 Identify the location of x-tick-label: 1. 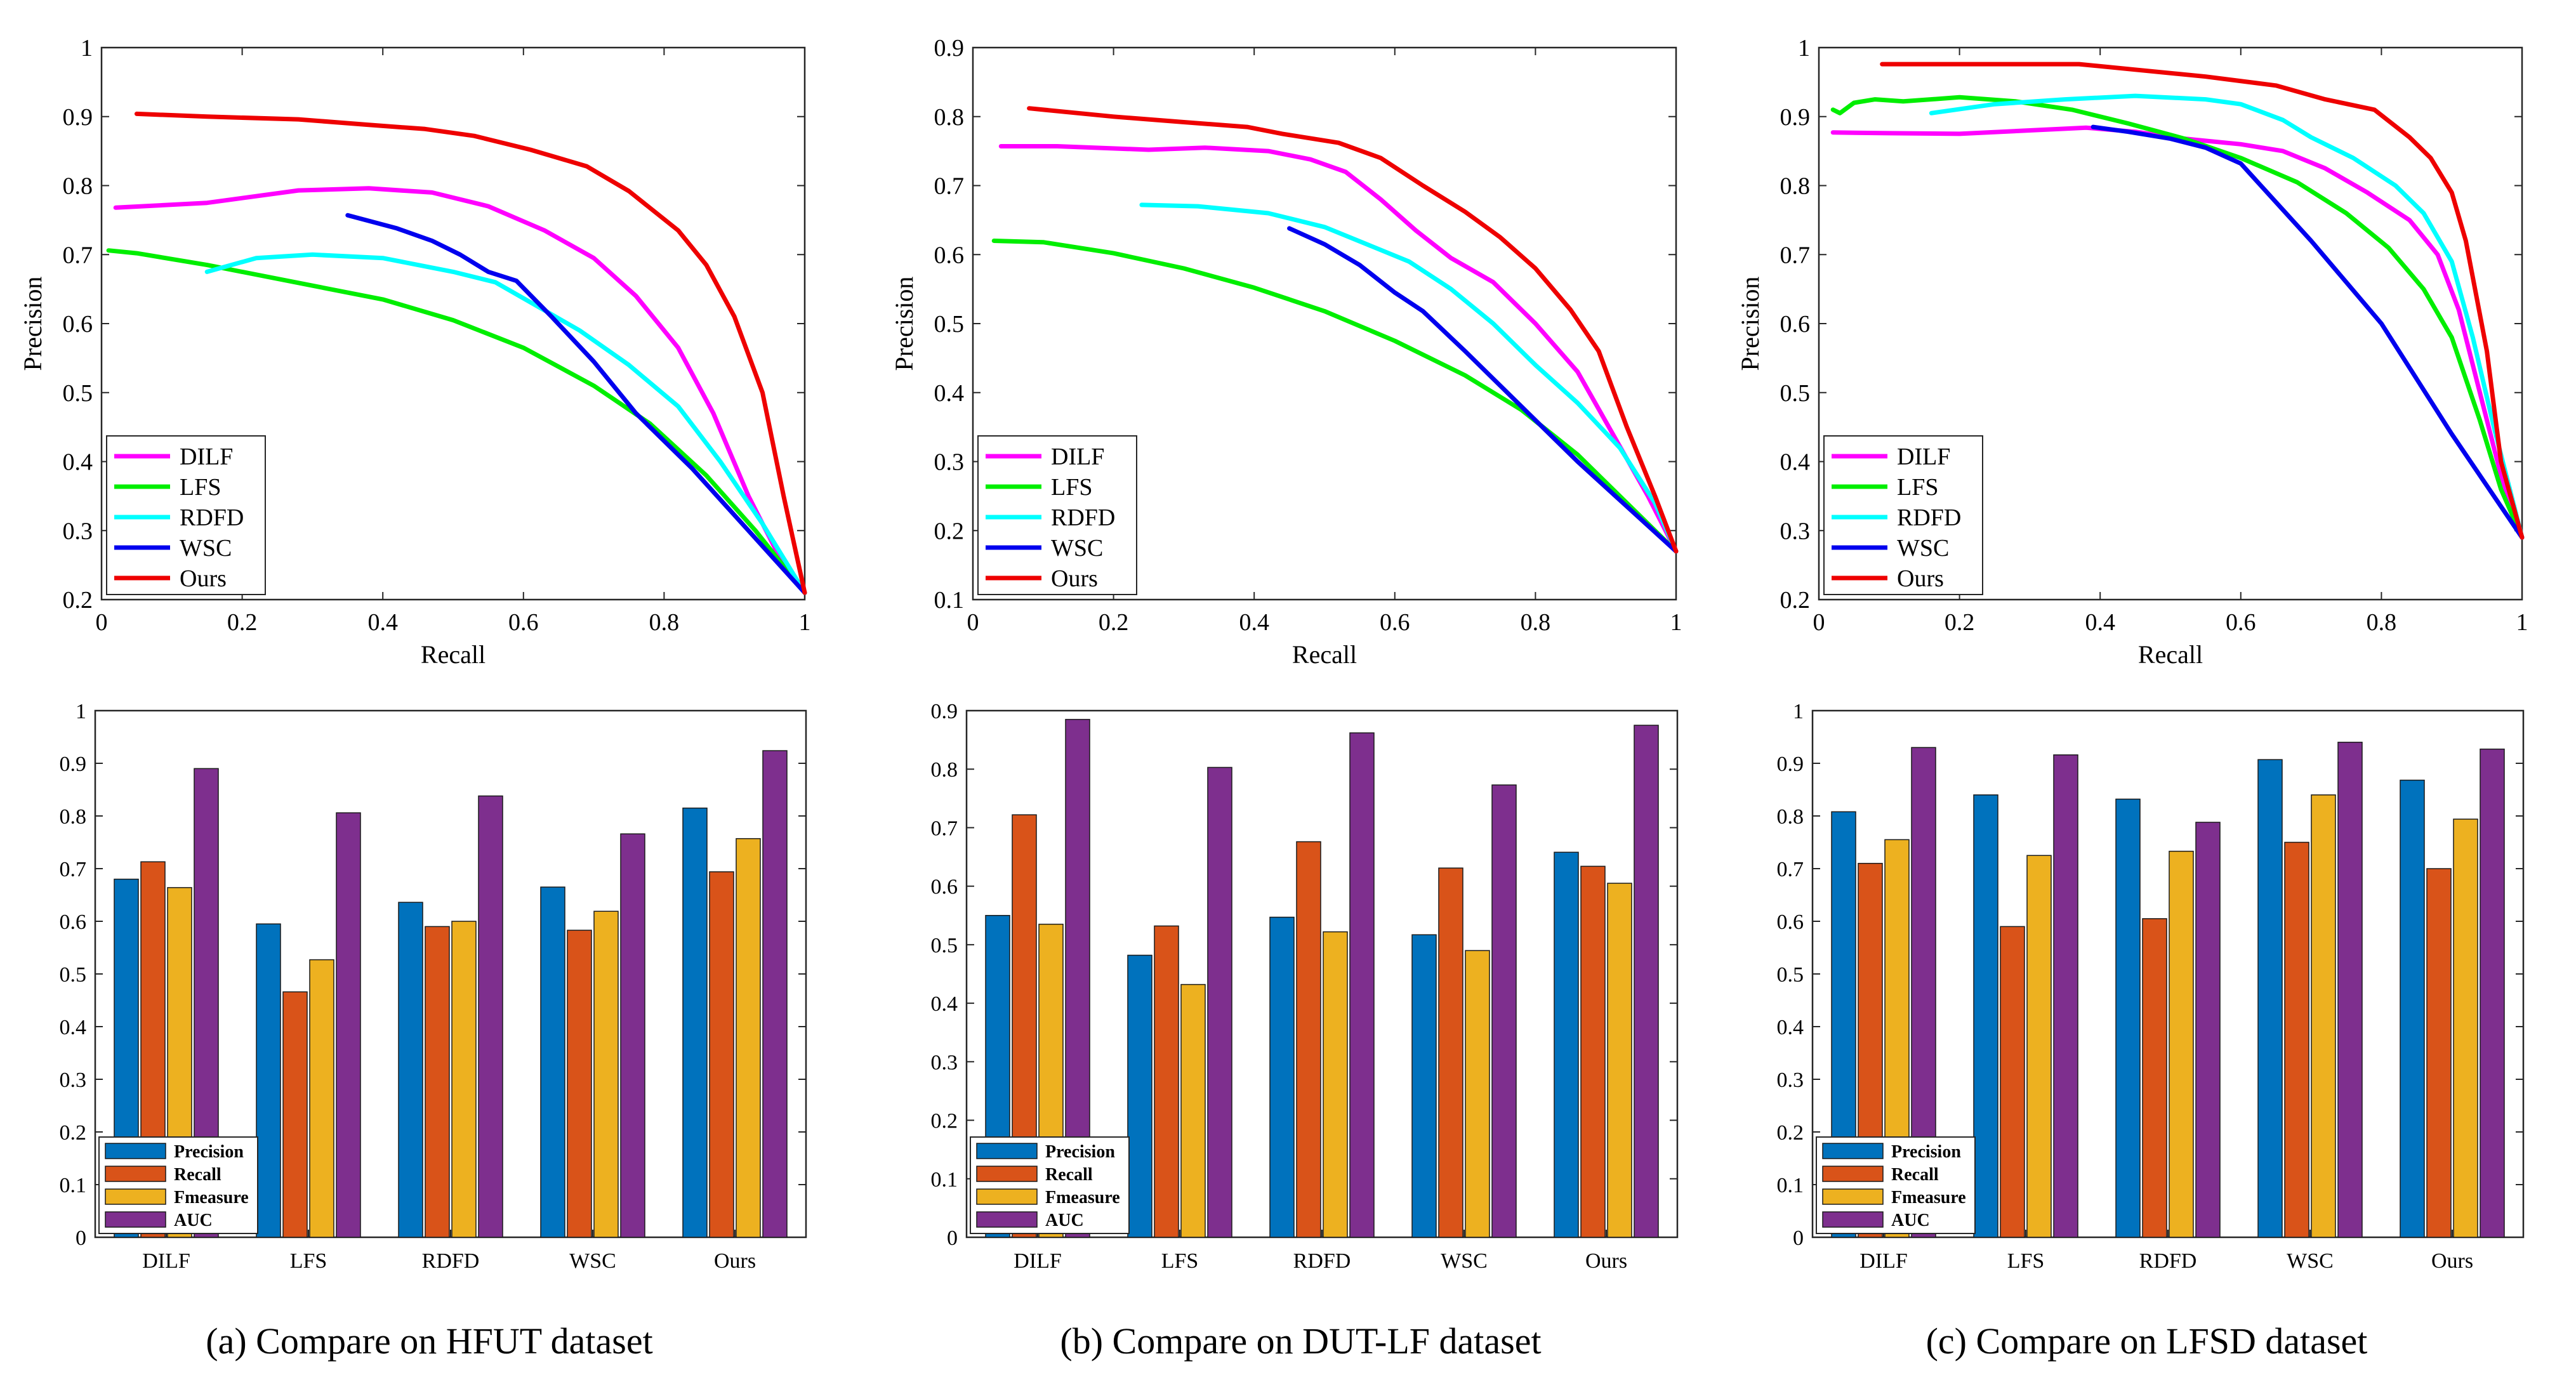
(1676, 622).